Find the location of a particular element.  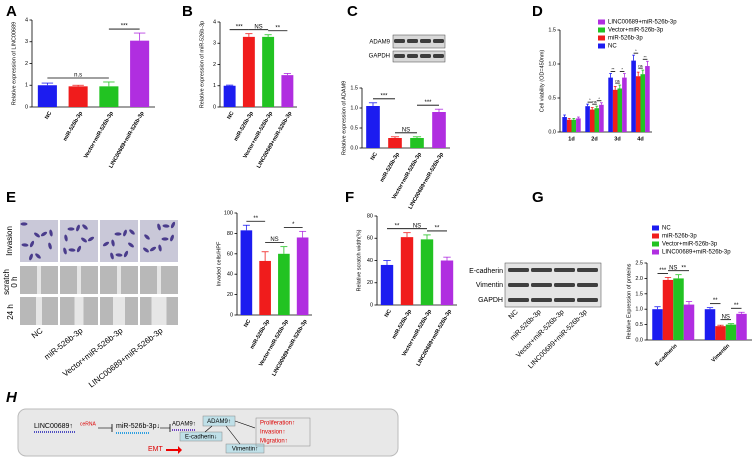

x-tick-label: 3d is located at coordinates (617, 139).